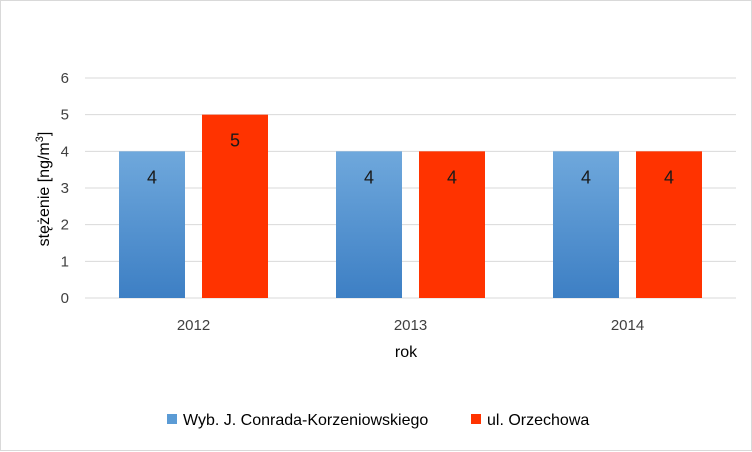 Image resolution: width=752 pixels, height=452 pixels. I want to click on y-axis-tick-labels: 0 1 2 3 4 5 6, so click(65, 188).